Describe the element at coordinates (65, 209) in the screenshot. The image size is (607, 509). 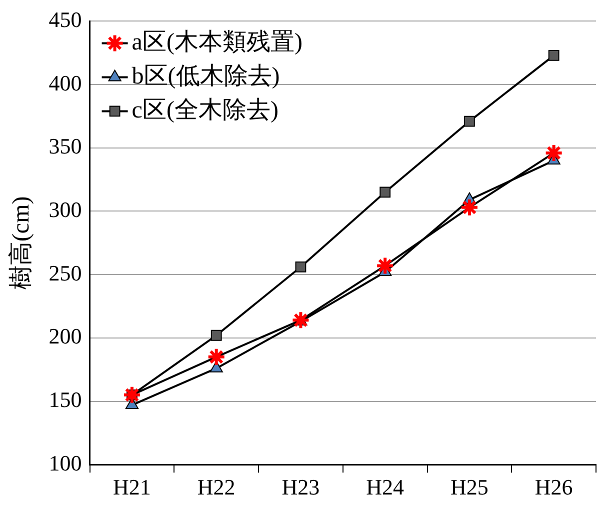
I see `y-tick-label: 300` at that location.